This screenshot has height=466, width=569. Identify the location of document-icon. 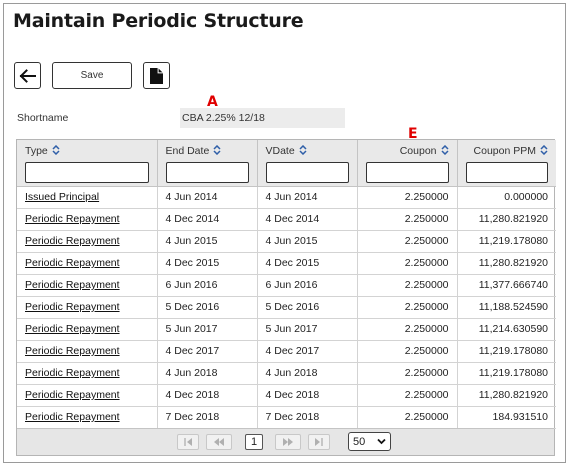
(156, 75).